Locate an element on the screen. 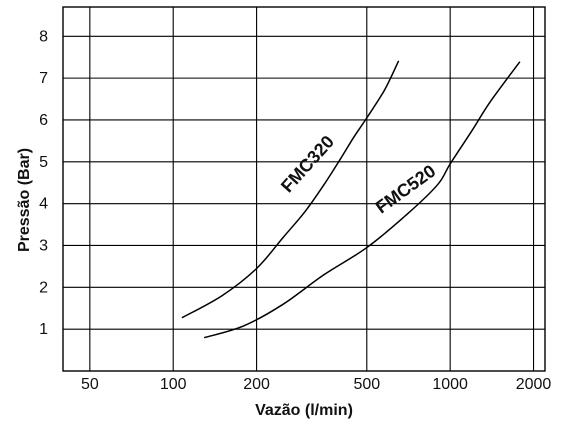  y-tick-label: 5 is located at coordinates (43, 162).